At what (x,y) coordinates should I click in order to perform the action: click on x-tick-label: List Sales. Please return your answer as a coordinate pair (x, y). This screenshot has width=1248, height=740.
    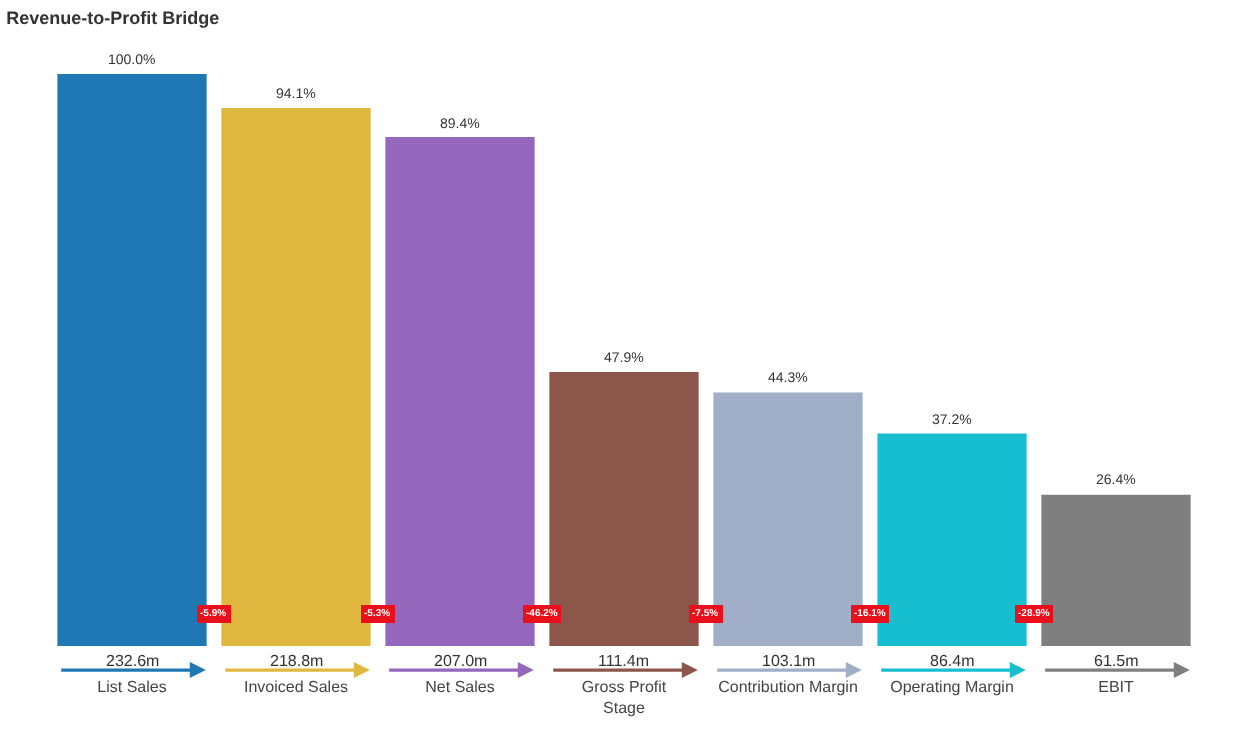
    Looking at the image, I should click on (132, 687).